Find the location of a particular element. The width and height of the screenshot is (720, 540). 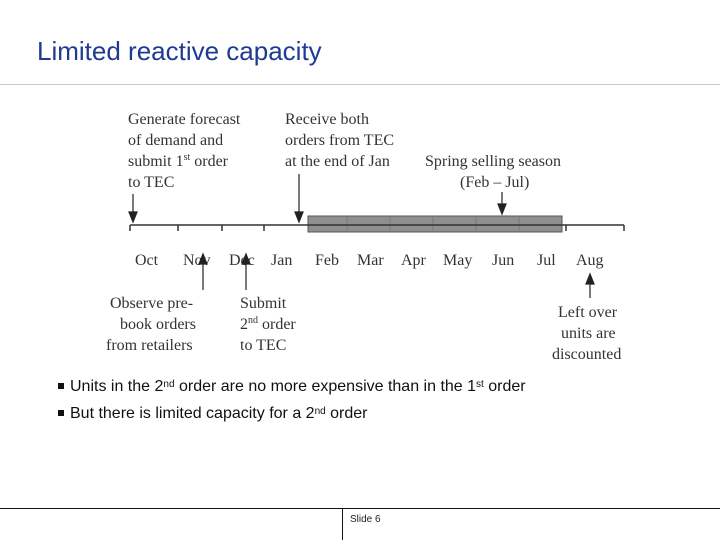

month-label: May is located at coordinates (457, 260).